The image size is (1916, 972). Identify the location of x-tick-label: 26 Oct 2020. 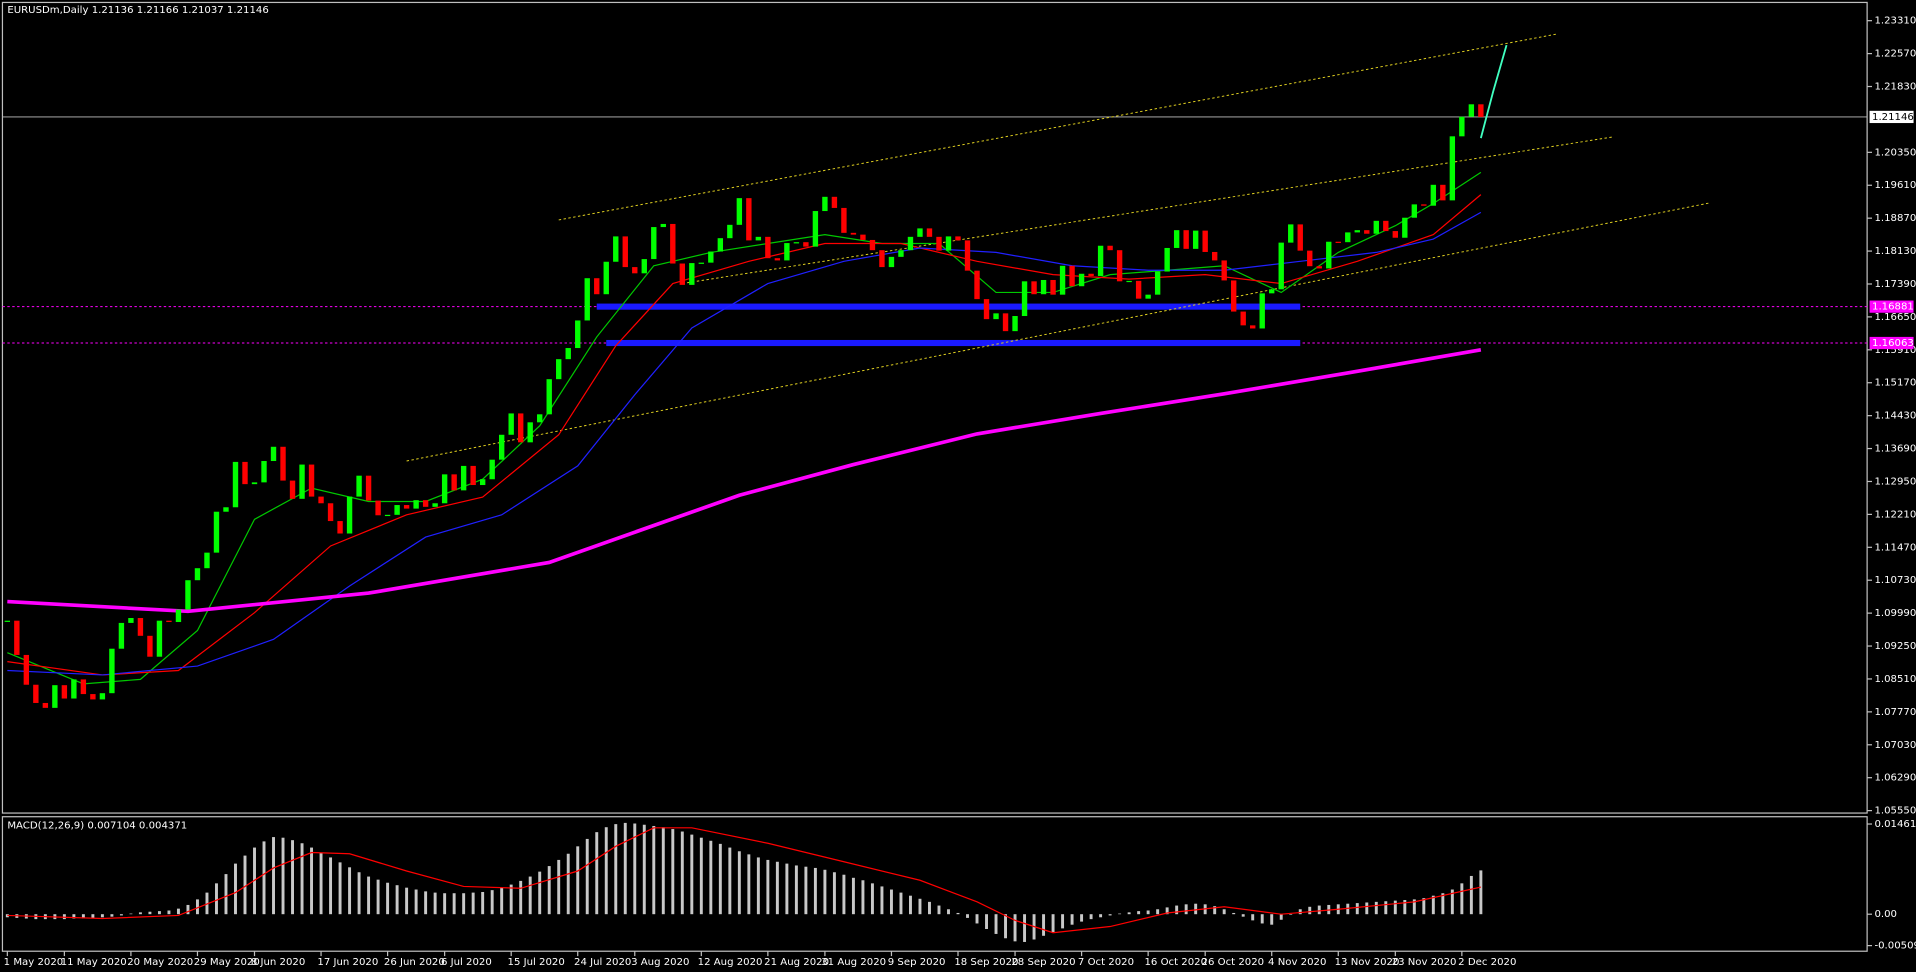
(1233, 962).